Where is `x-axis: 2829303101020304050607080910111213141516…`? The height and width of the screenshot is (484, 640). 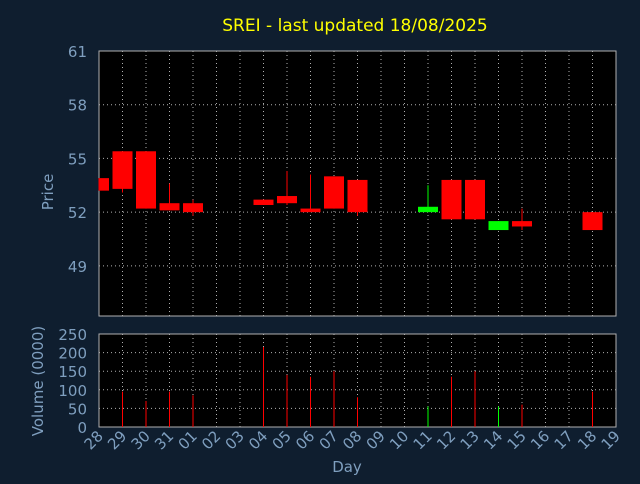
x-axis: 2829303101020304050607080910111213141516… is located at coordinates (352, 440).